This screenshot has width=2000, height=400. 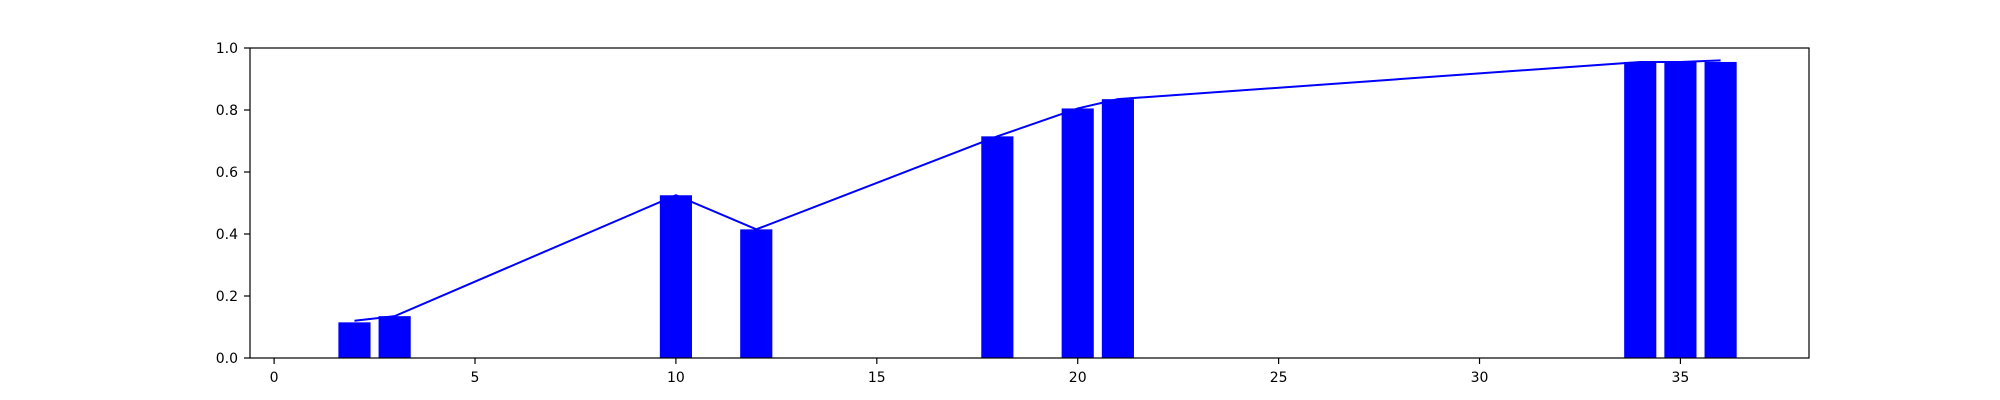 I want to click on x-tick-label: 30, so click(x=1480, y=378).